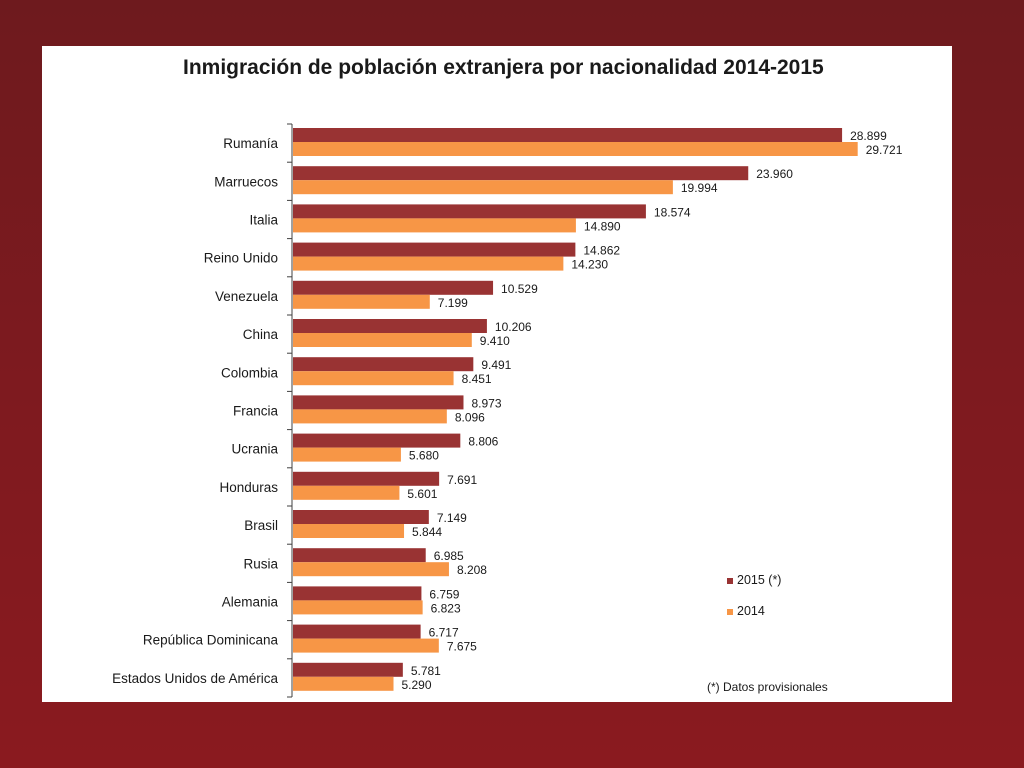  What do you see at coordinates (261, 525) in the screenshot?
I see `category-label: Brasil` at bounding box center [261, 525].